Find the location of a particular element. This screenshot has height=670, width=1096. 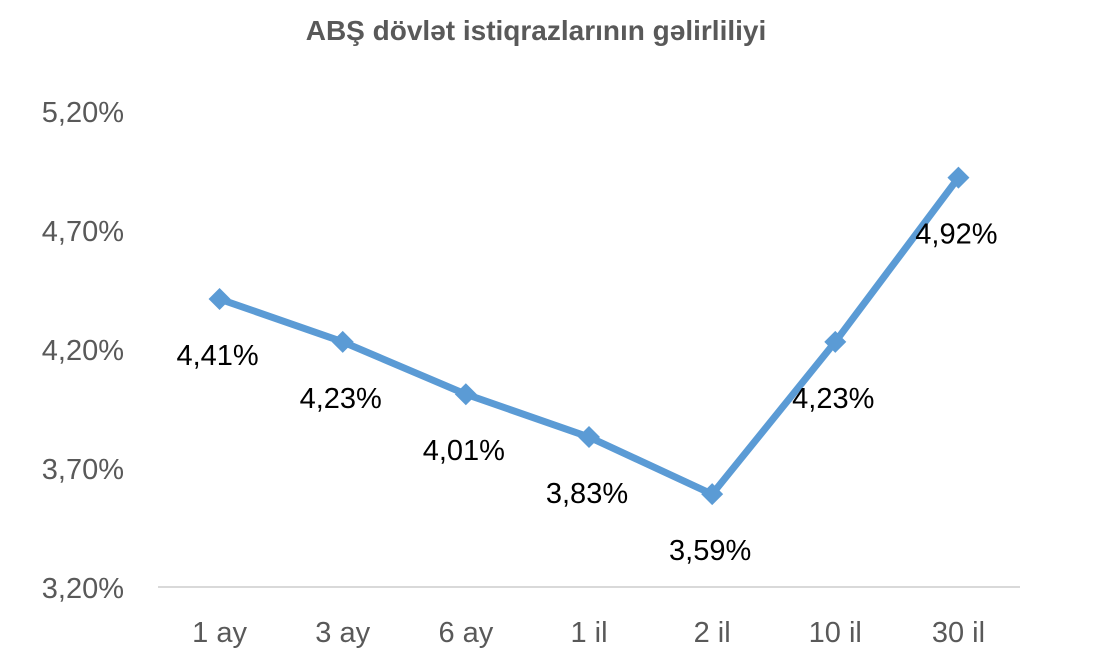

y-axis-ticks: 3,20% 3,70% 4,20% 4,70% 5,20% is located at coordinates (83, 351).